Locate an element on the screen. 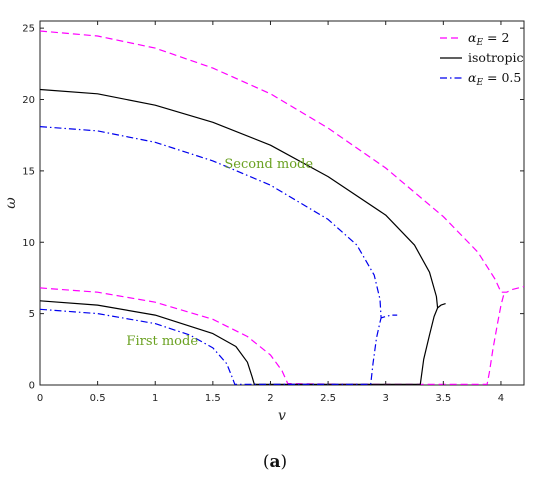  y-tick-label: 20 is located at coordinates (28, 100).